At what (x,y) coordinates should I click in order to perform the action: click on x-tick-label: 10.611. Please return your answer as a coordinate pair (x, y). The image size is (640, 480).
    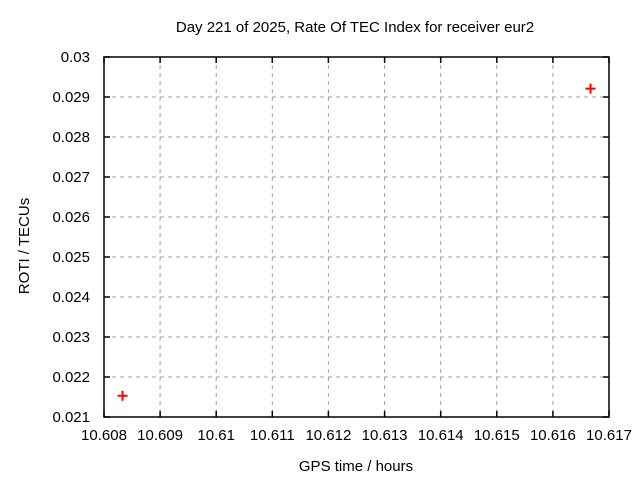
    Looking at the image, I should click on (272, 435).